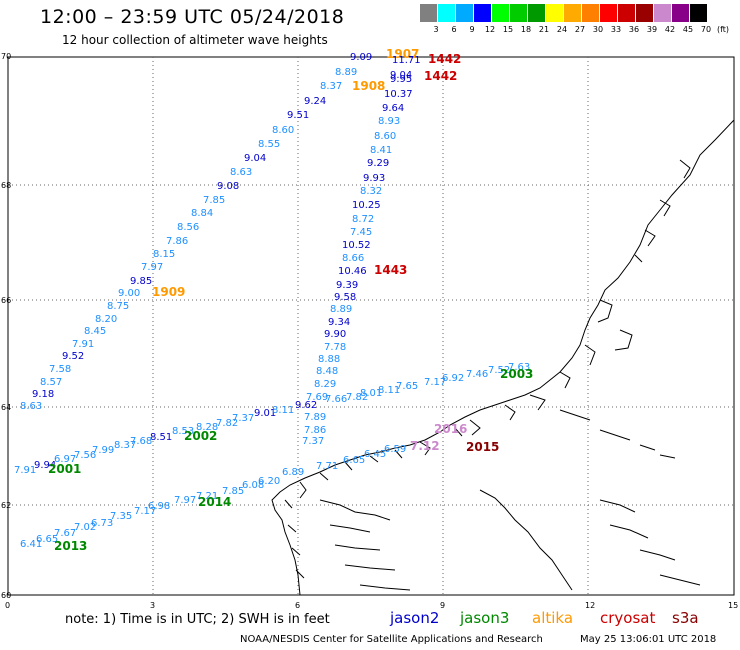  What do you see at coordinates (450, 429) in the screenshot?
I see `pass-time-label: 2016` at bounding box center [450, 429].